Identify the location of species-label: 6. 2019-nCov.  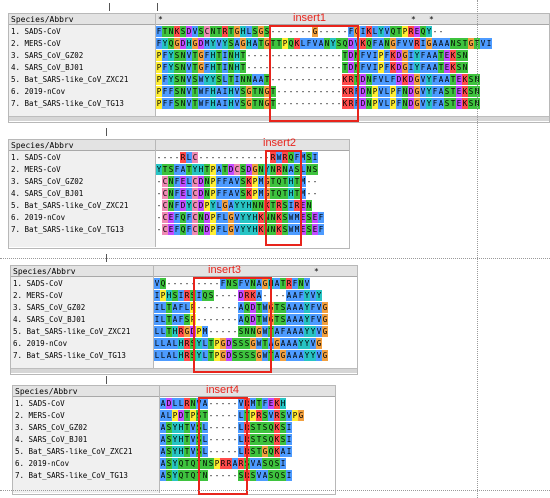
(40, 343).